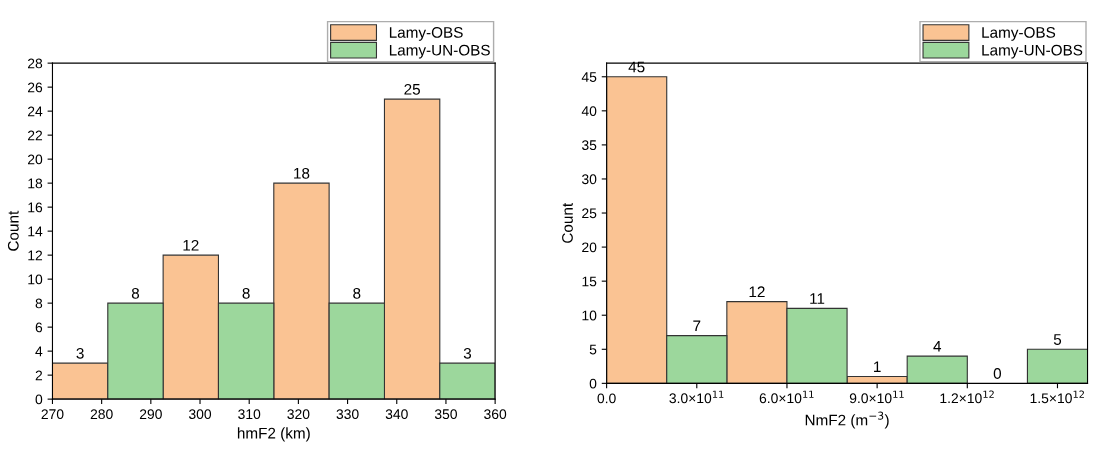 This screenshot has width=1093, height=451. What do you see at coordinates (39, 375) in the screenshot?
I see `y-tick-label: 2` at bounding box center [39, 375].